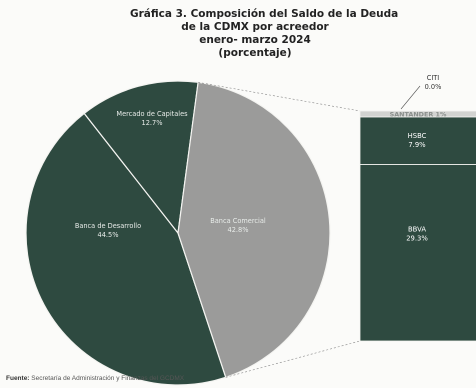 This screenshot has height=388, width=476. Describe the element at coordinates (433, 87) in the screenshot. I see `bar-segment-value-label-citi: 0.0%` at that location.